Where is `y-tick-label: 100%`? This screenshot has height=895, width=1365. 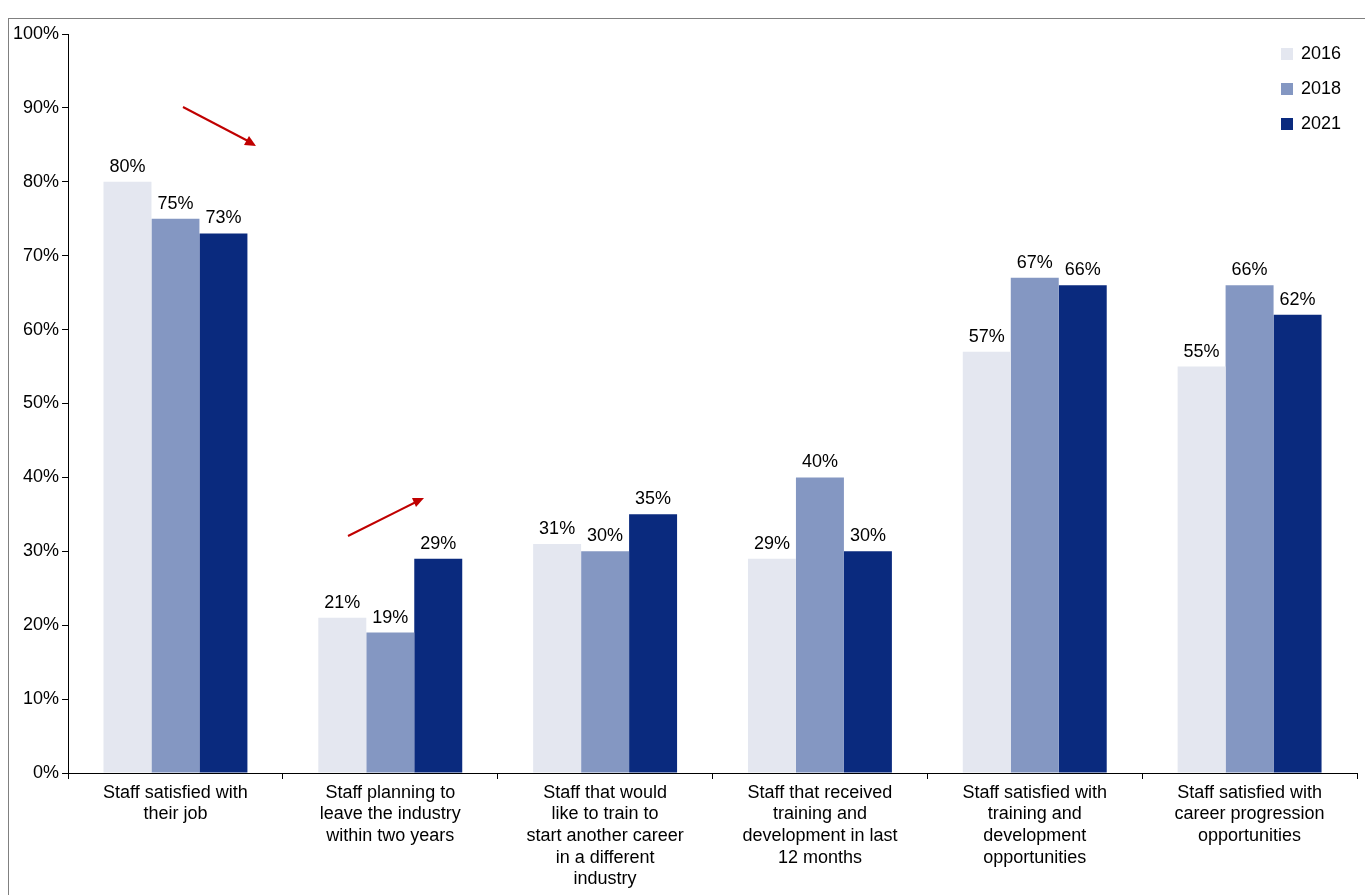
y-tick-label: 100% is located at coordinates (36, 32).